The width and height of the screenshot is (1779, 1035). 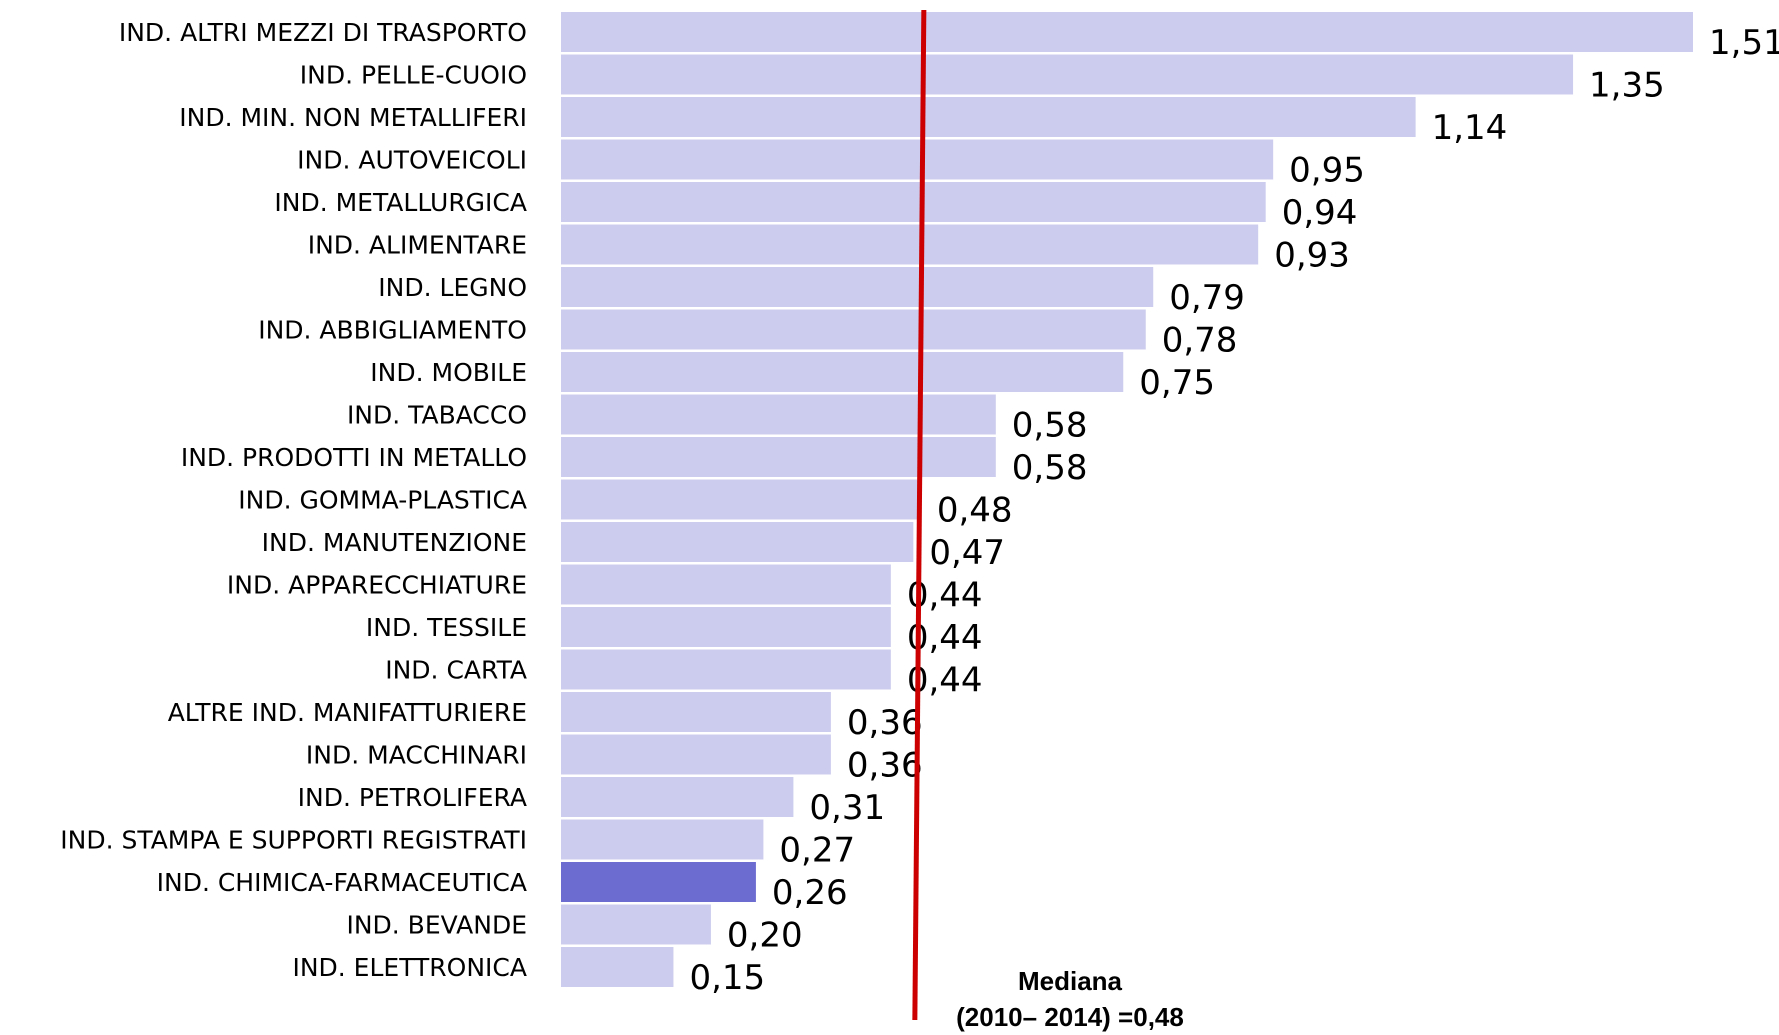 I want to click on value-label: 0,48, so click(x=975, y=511).